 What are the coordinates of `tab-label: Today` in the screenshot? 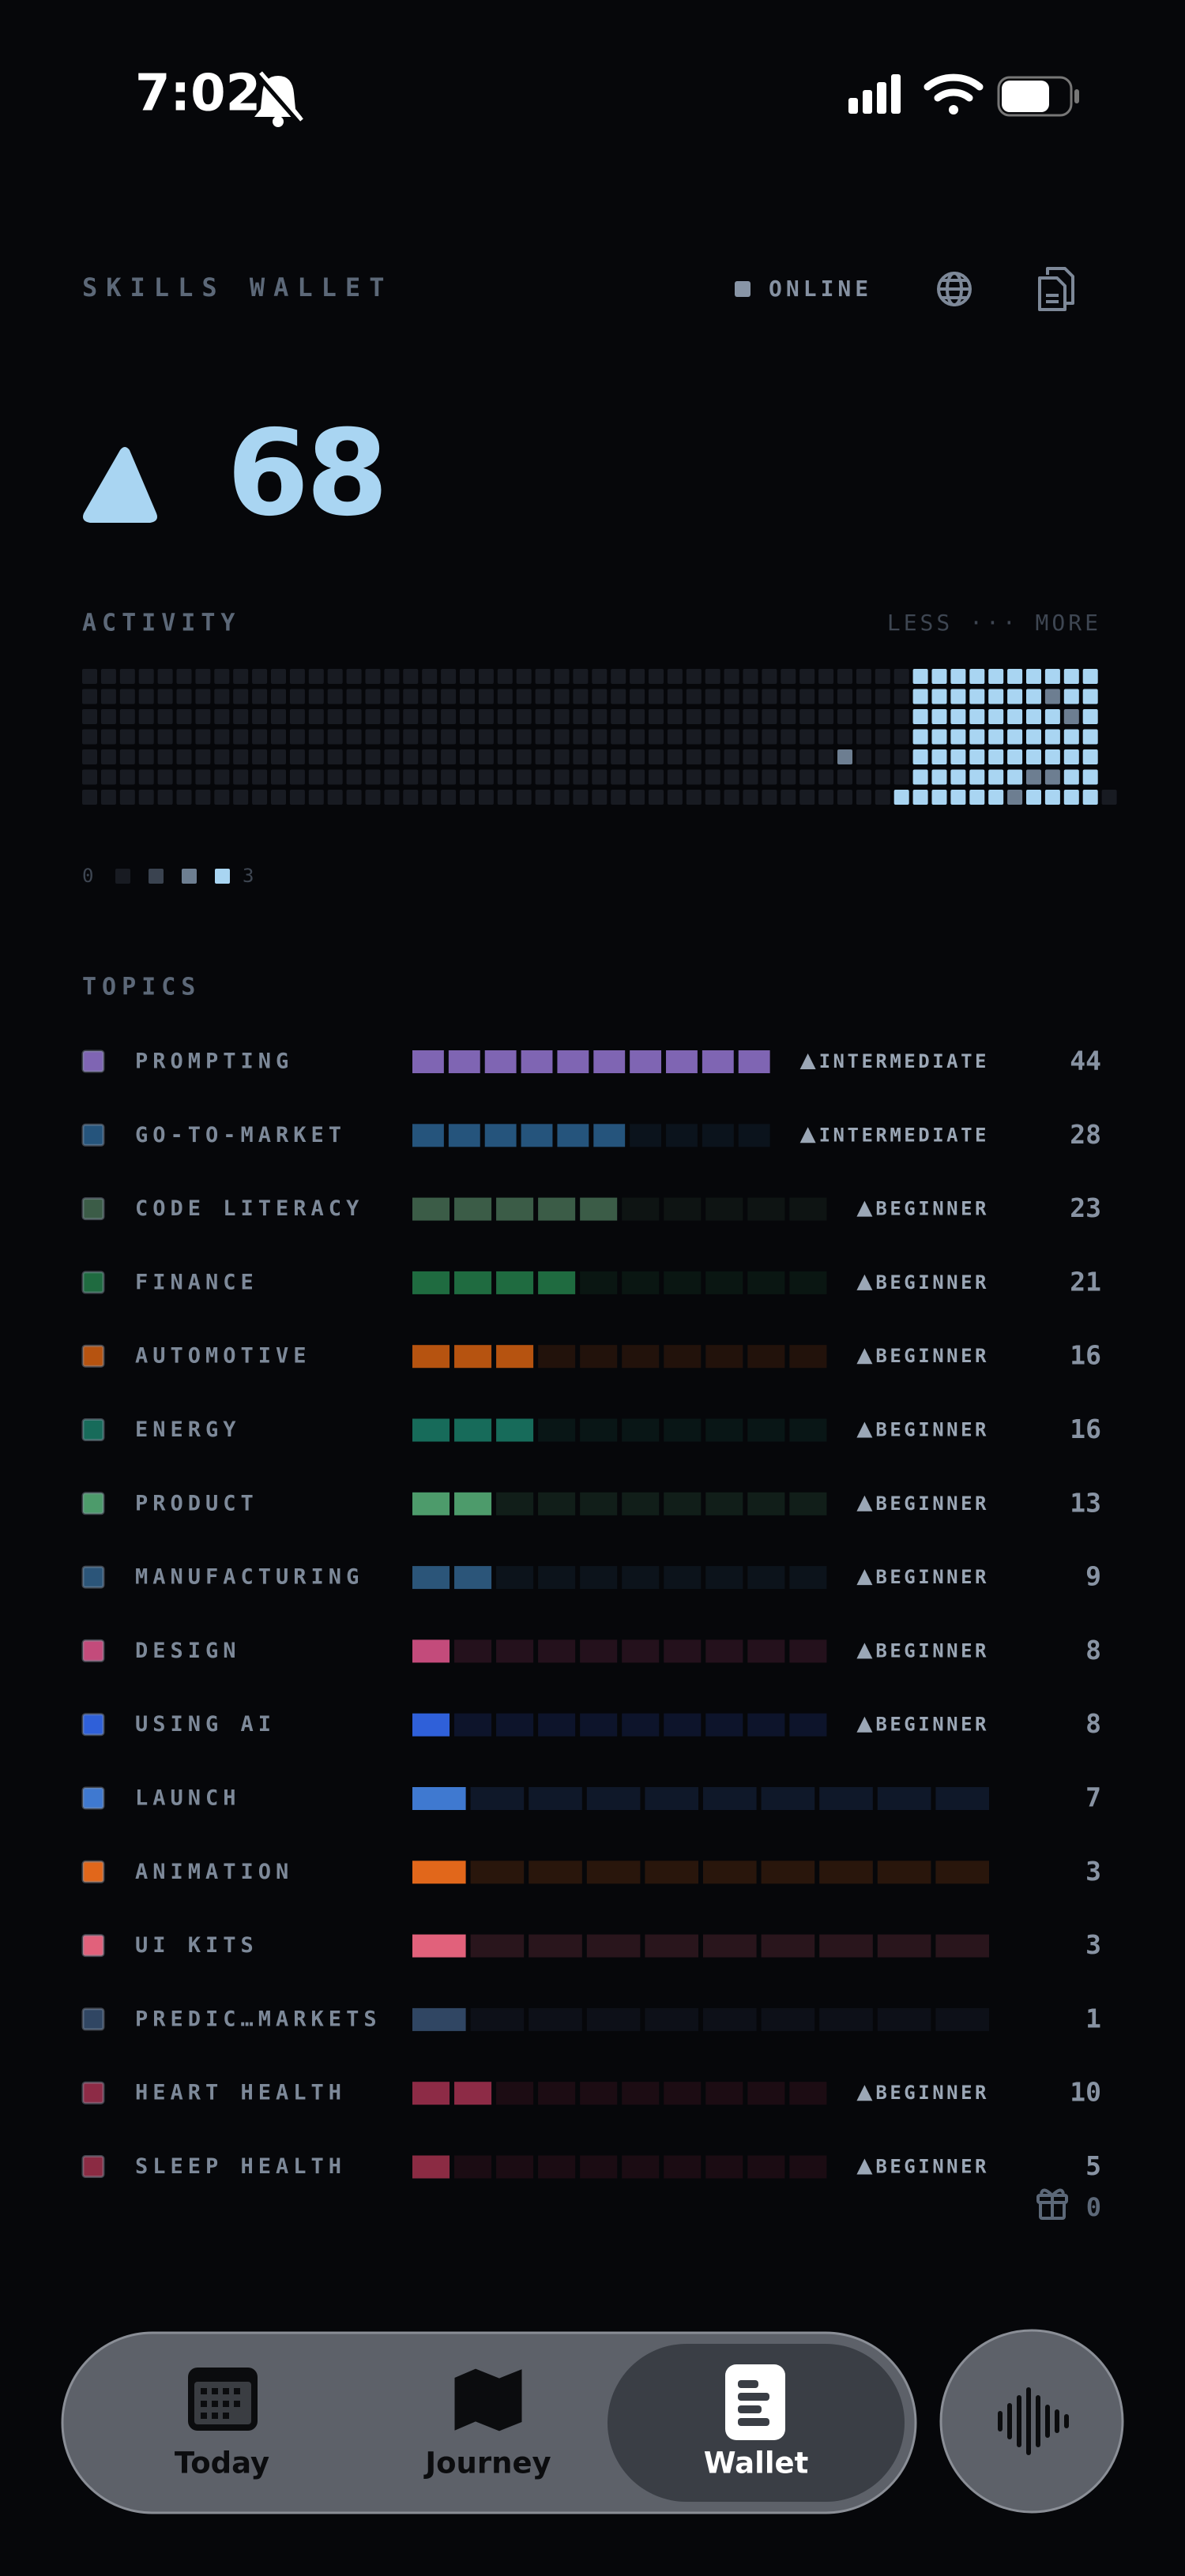 It's located at (222, 2463).